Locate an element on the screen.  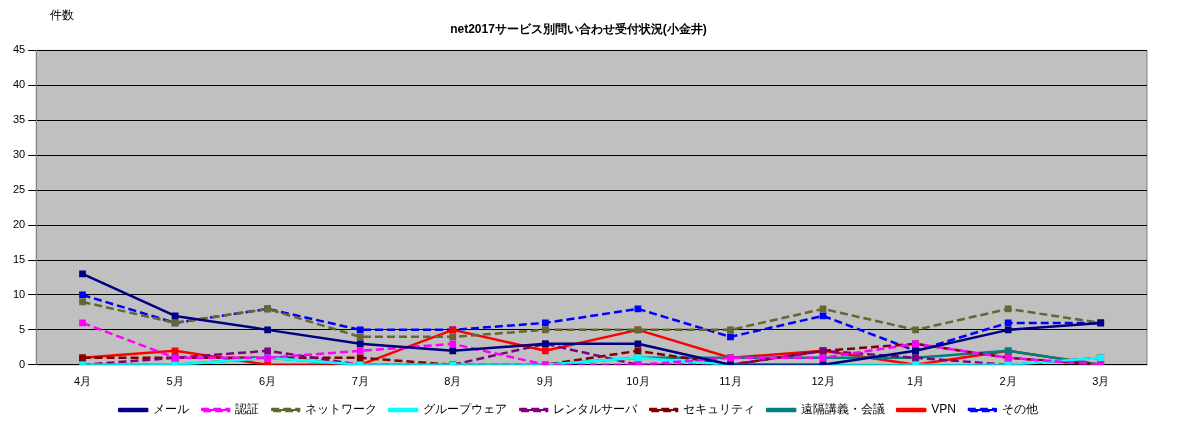
y-tick-label: 0 is located at coordinates (22, 363).